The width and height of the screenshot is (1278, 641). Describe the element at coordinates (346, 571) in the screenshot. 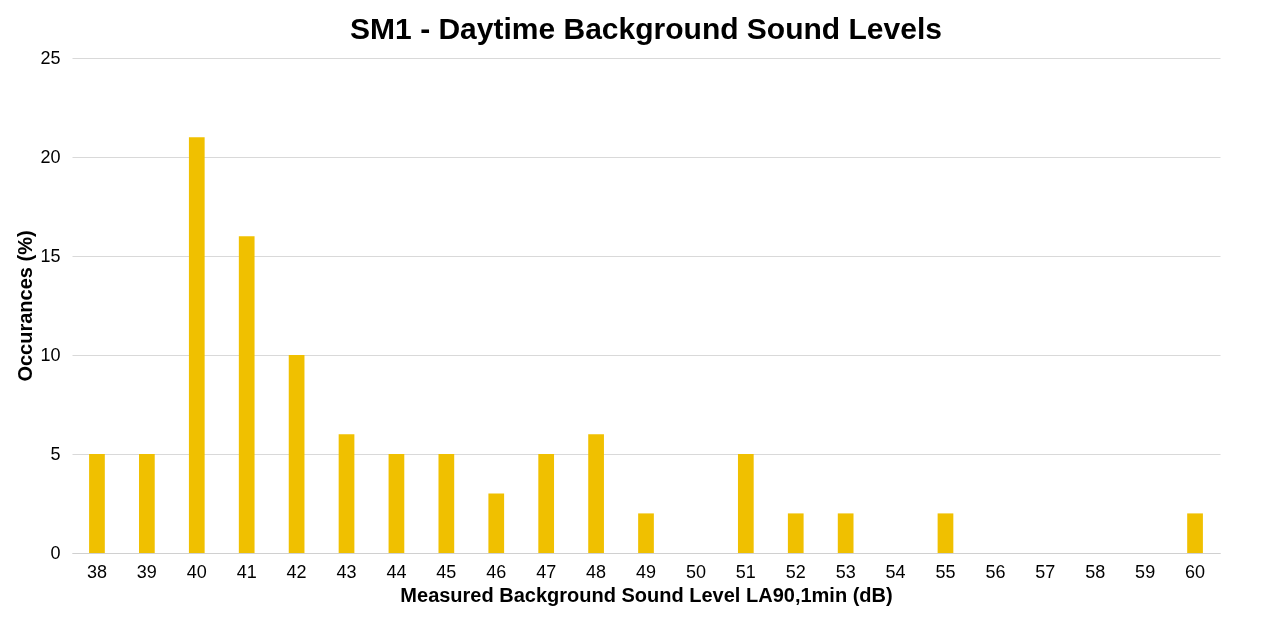

I see `x-tick-label: 43` at that location.